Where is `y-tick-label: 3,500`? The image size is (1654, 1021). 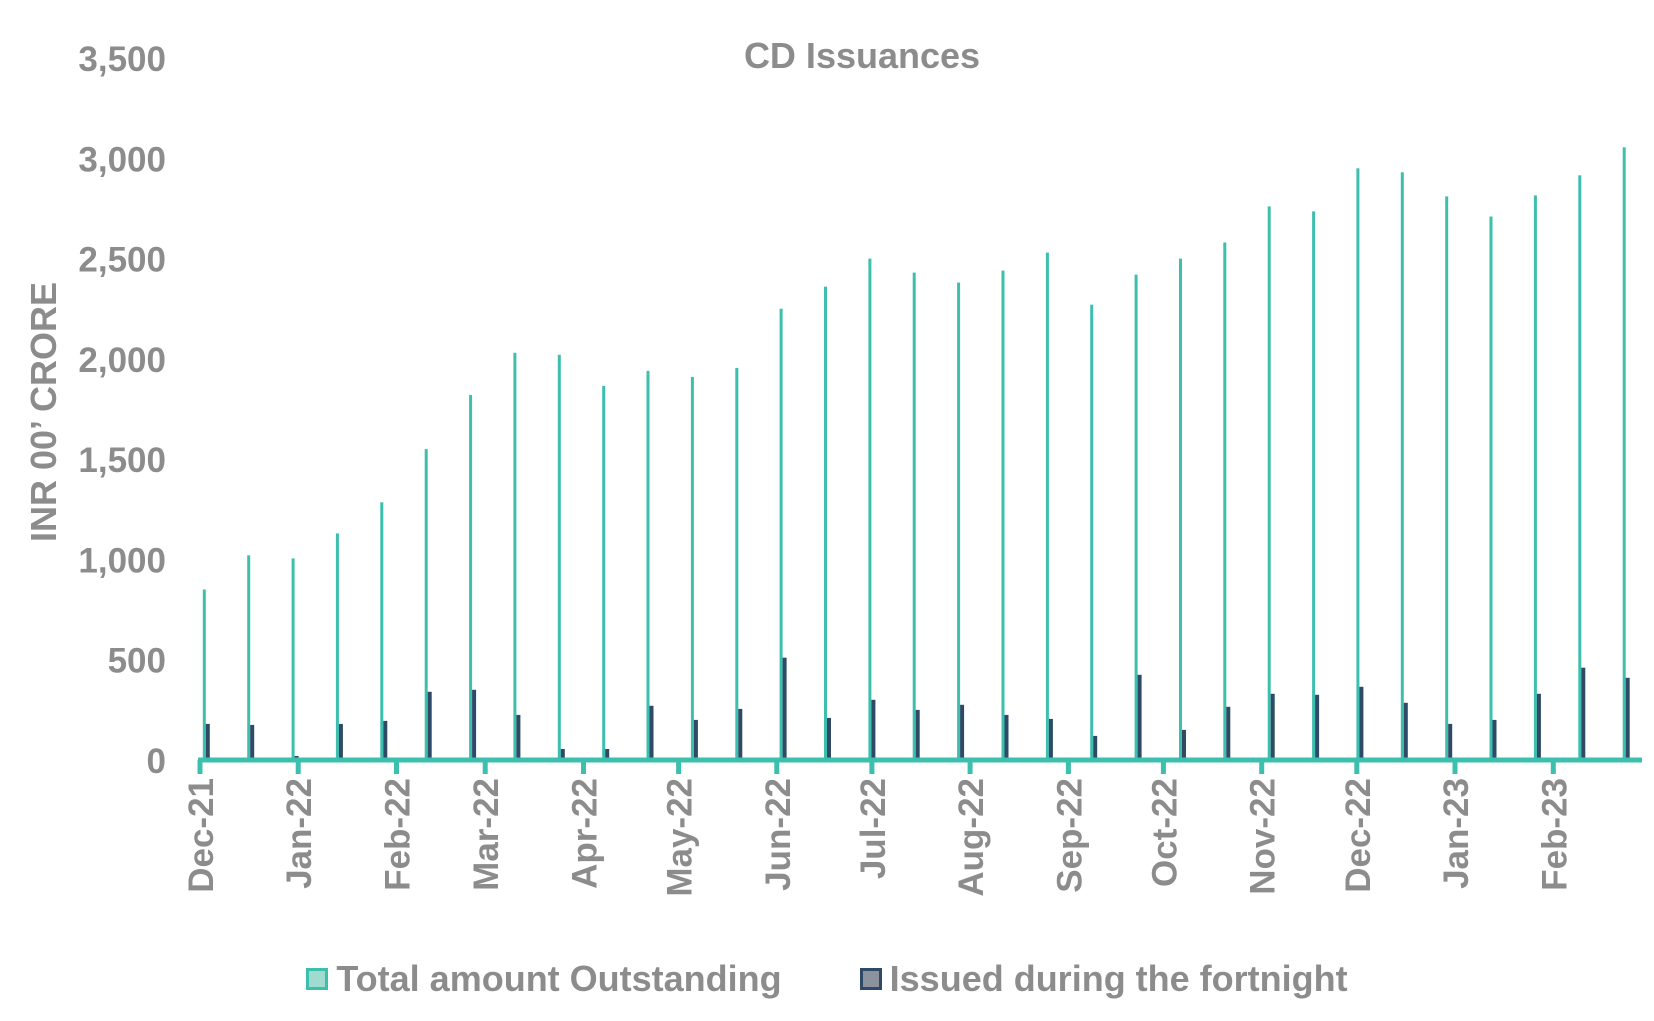 y-tick-label: 3,500 is located at coordinates (122, 59).